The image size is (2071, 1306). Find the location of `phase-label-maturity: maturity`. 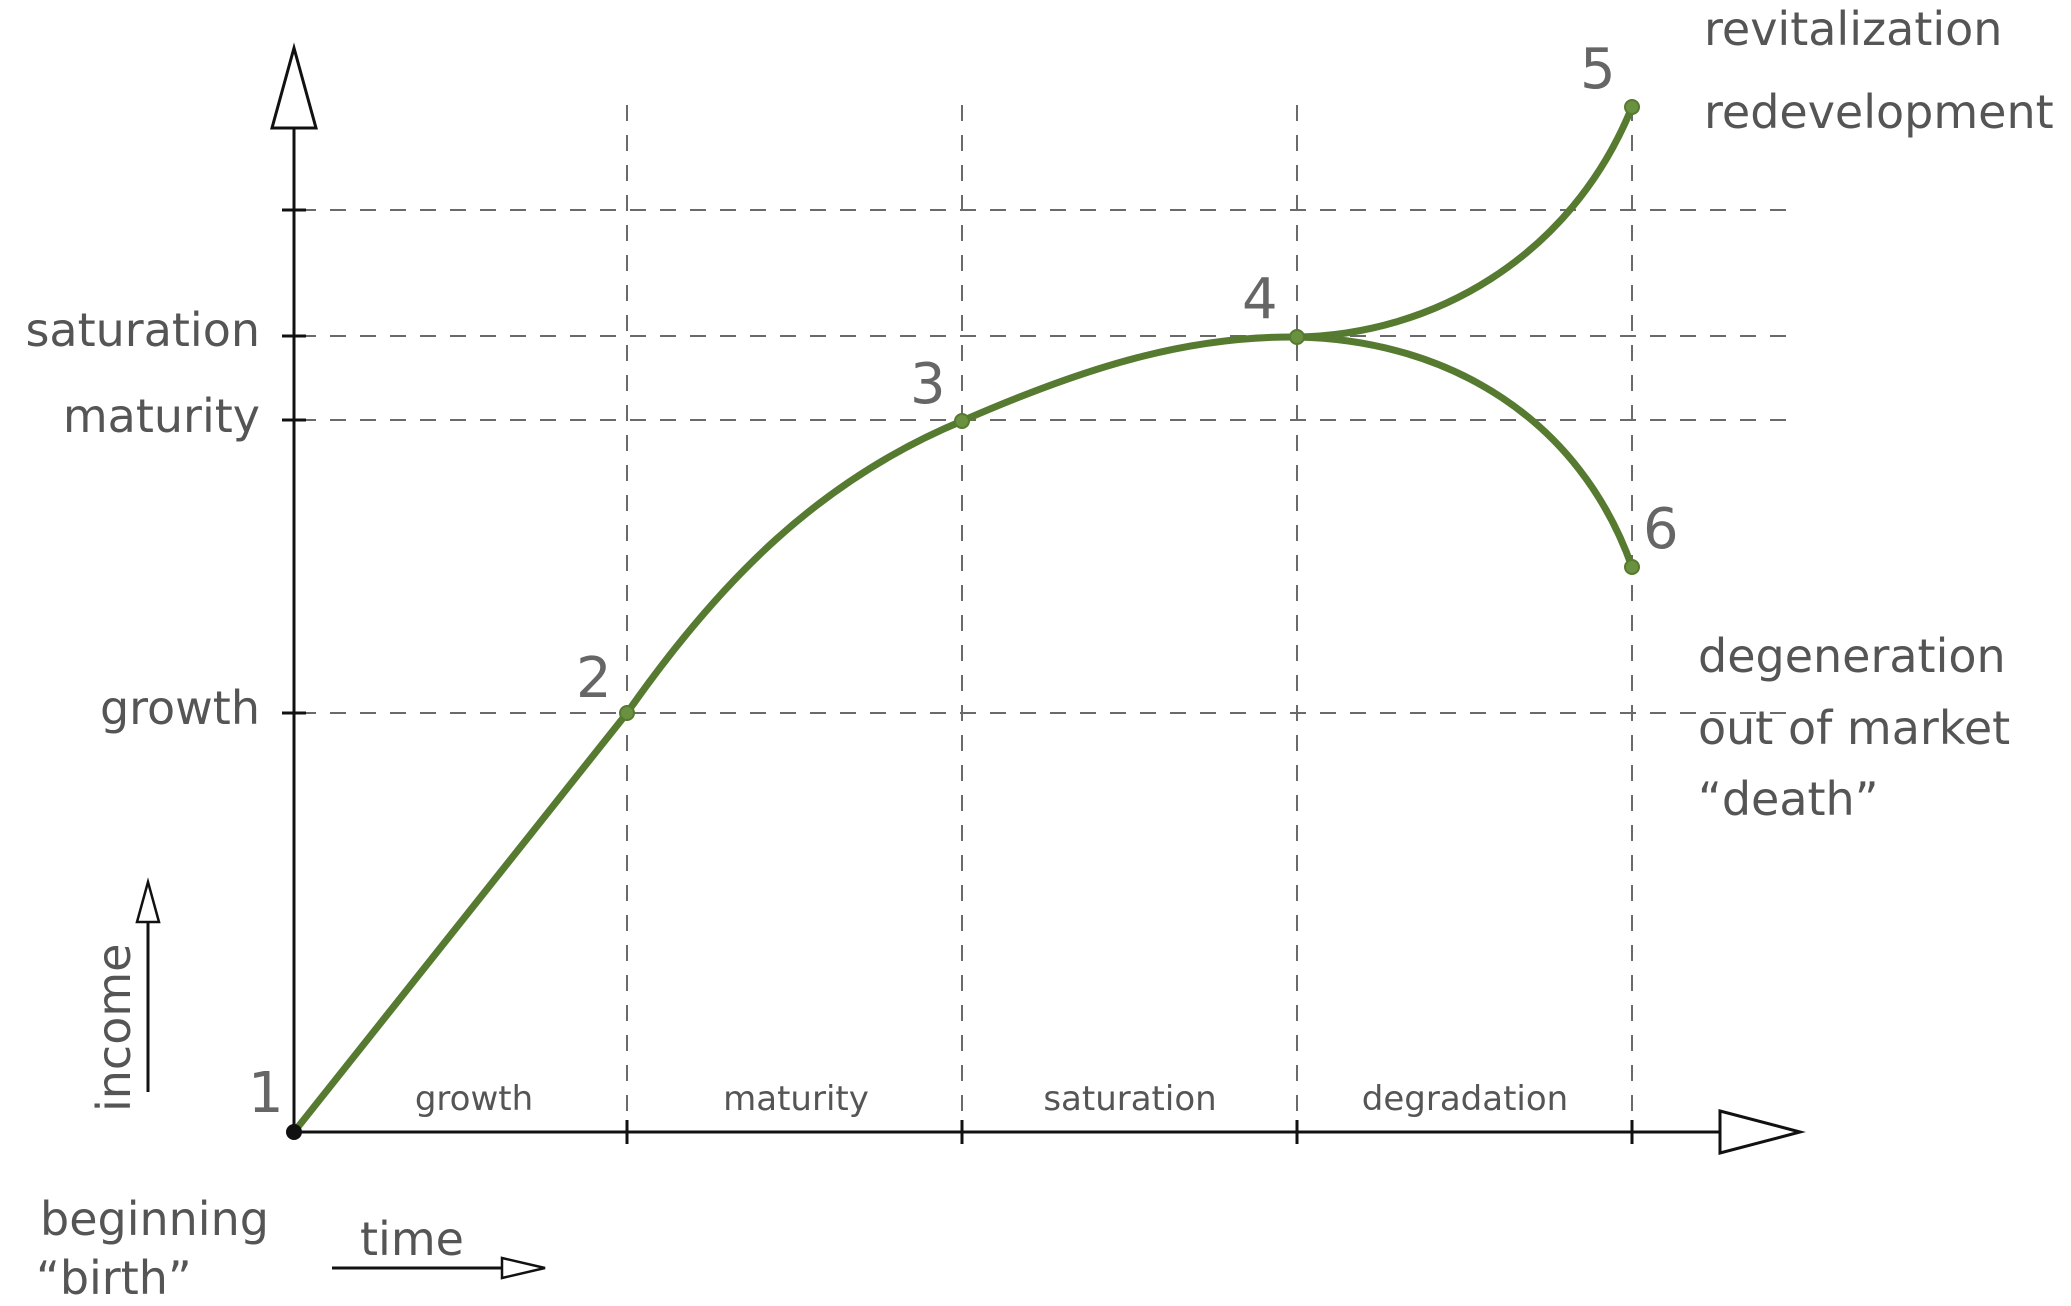

phase-label-maturity: maturity is located at coordinates (796, 1099).